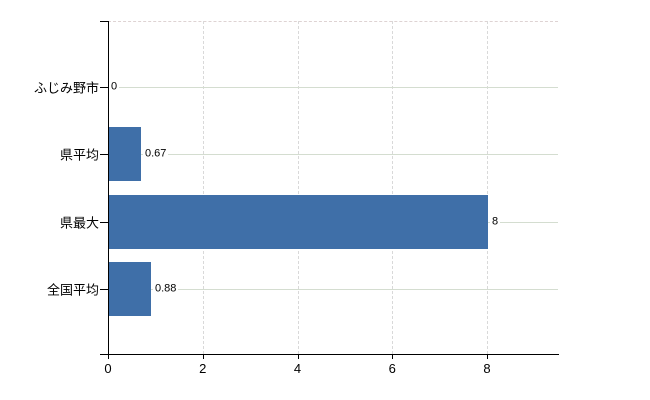  What do you see at coordinates (108, 188) in the screenshot?
I see `y-axis-line` at bounding box center [108, 188].